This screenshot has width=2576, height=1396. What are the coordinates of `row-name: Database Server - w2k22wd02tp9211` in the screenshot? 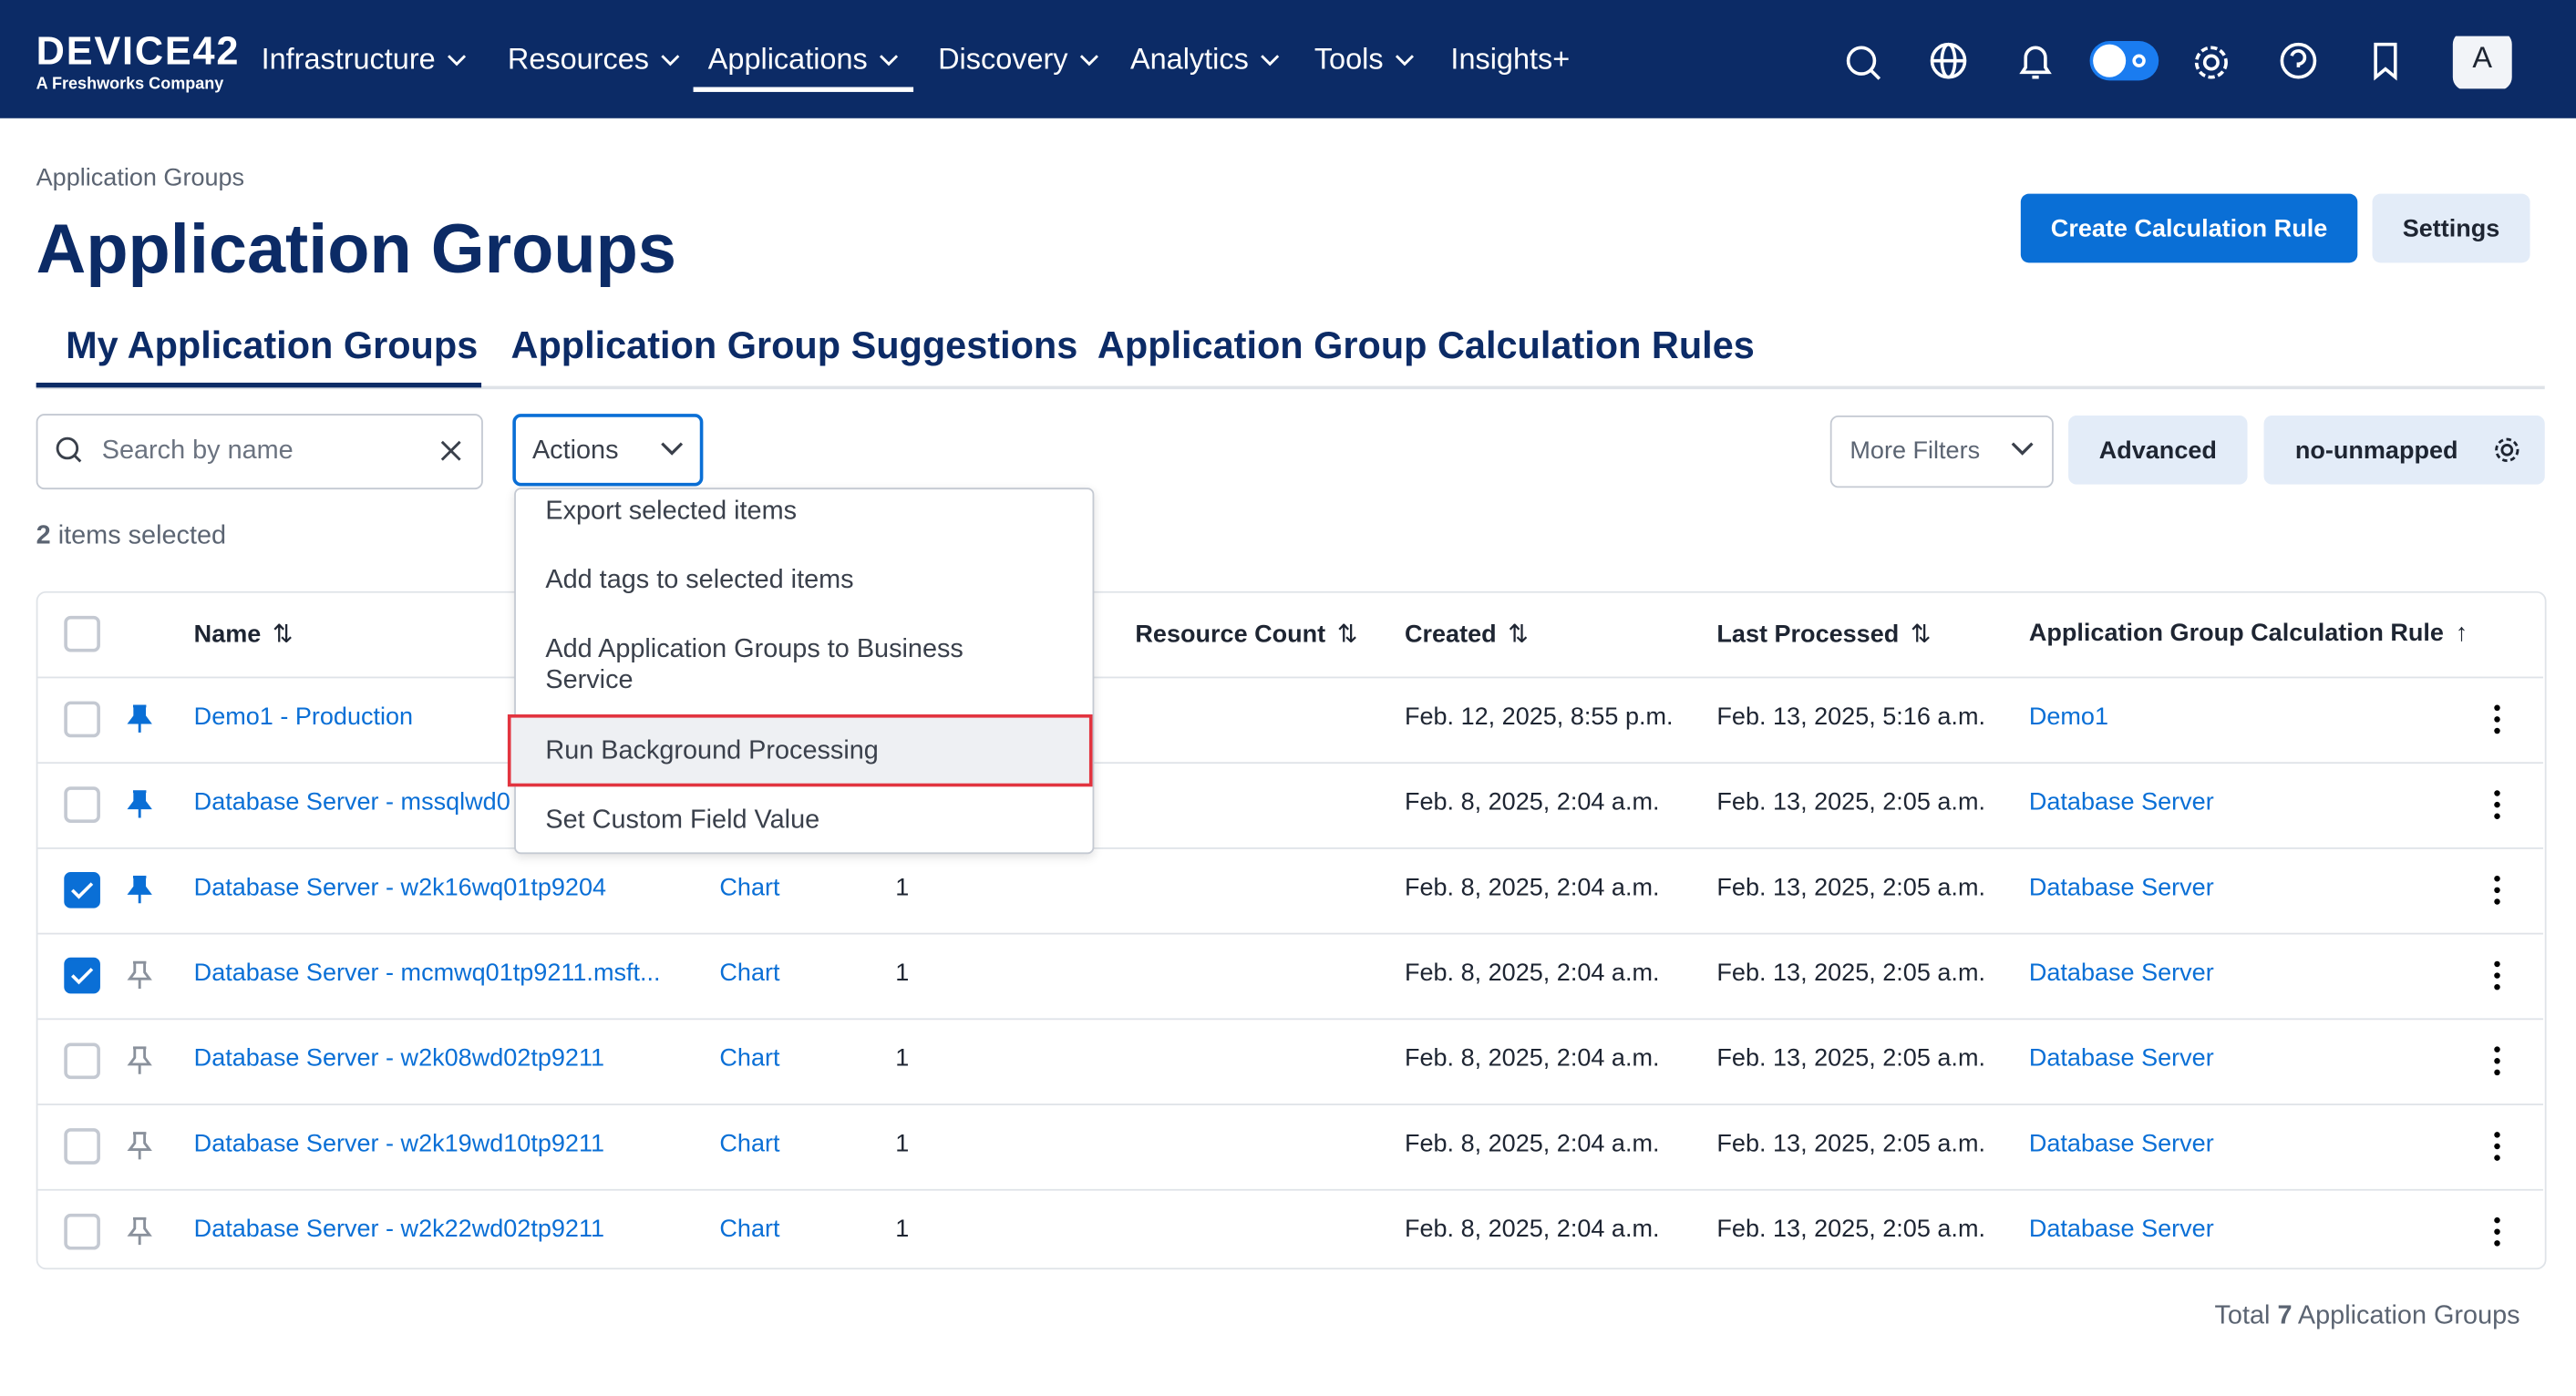 It's located at (399, 1229).